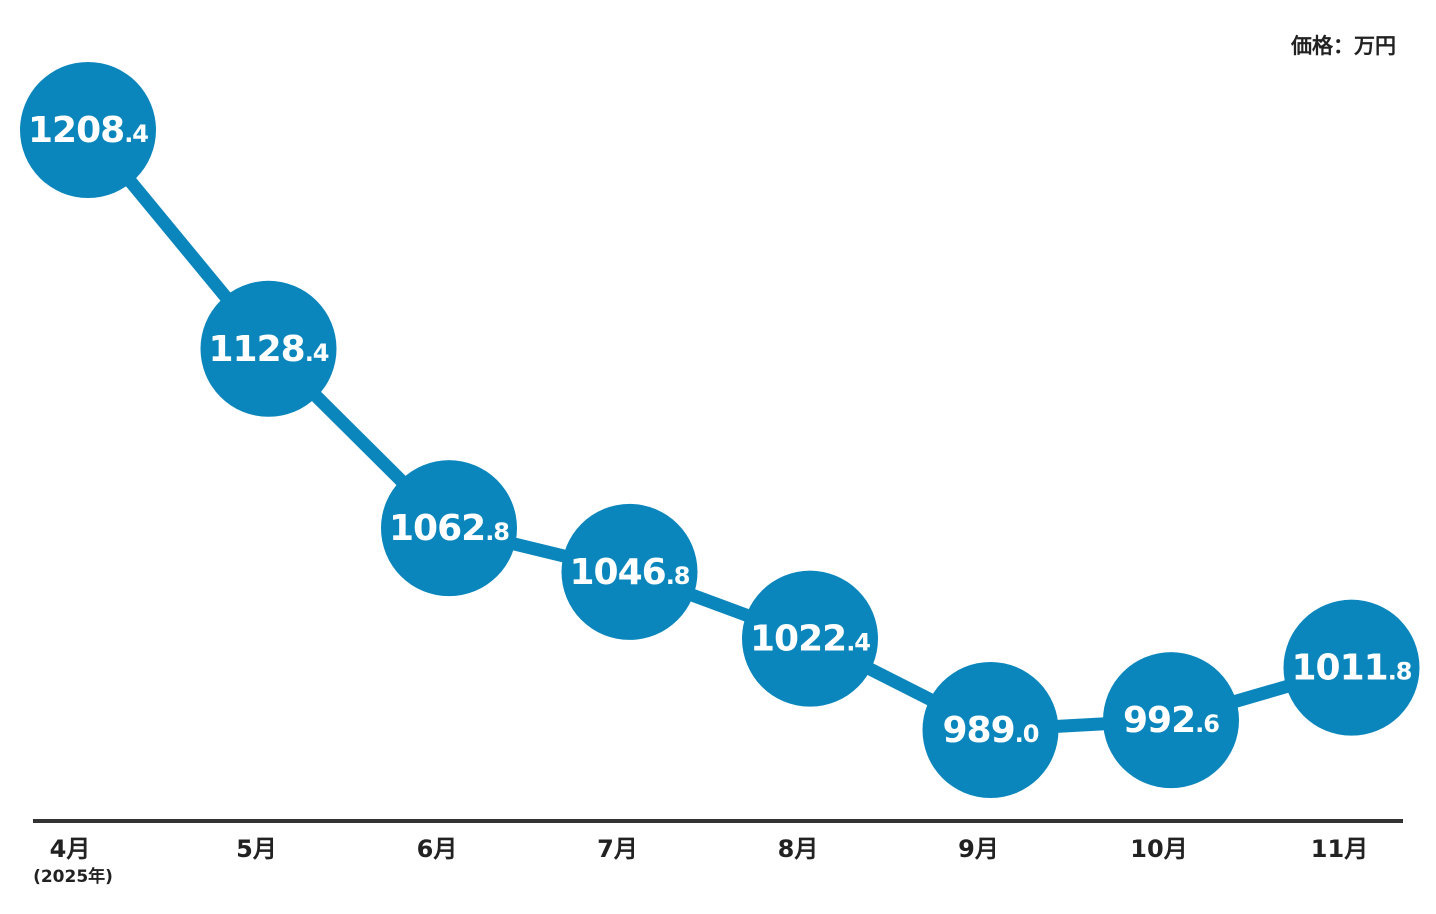 The image size is (1436, 914). What do you see at coordinates (798, 849) in the screenshot?
I see `x-tick-label: 8月` at bounding box center [798, 849].